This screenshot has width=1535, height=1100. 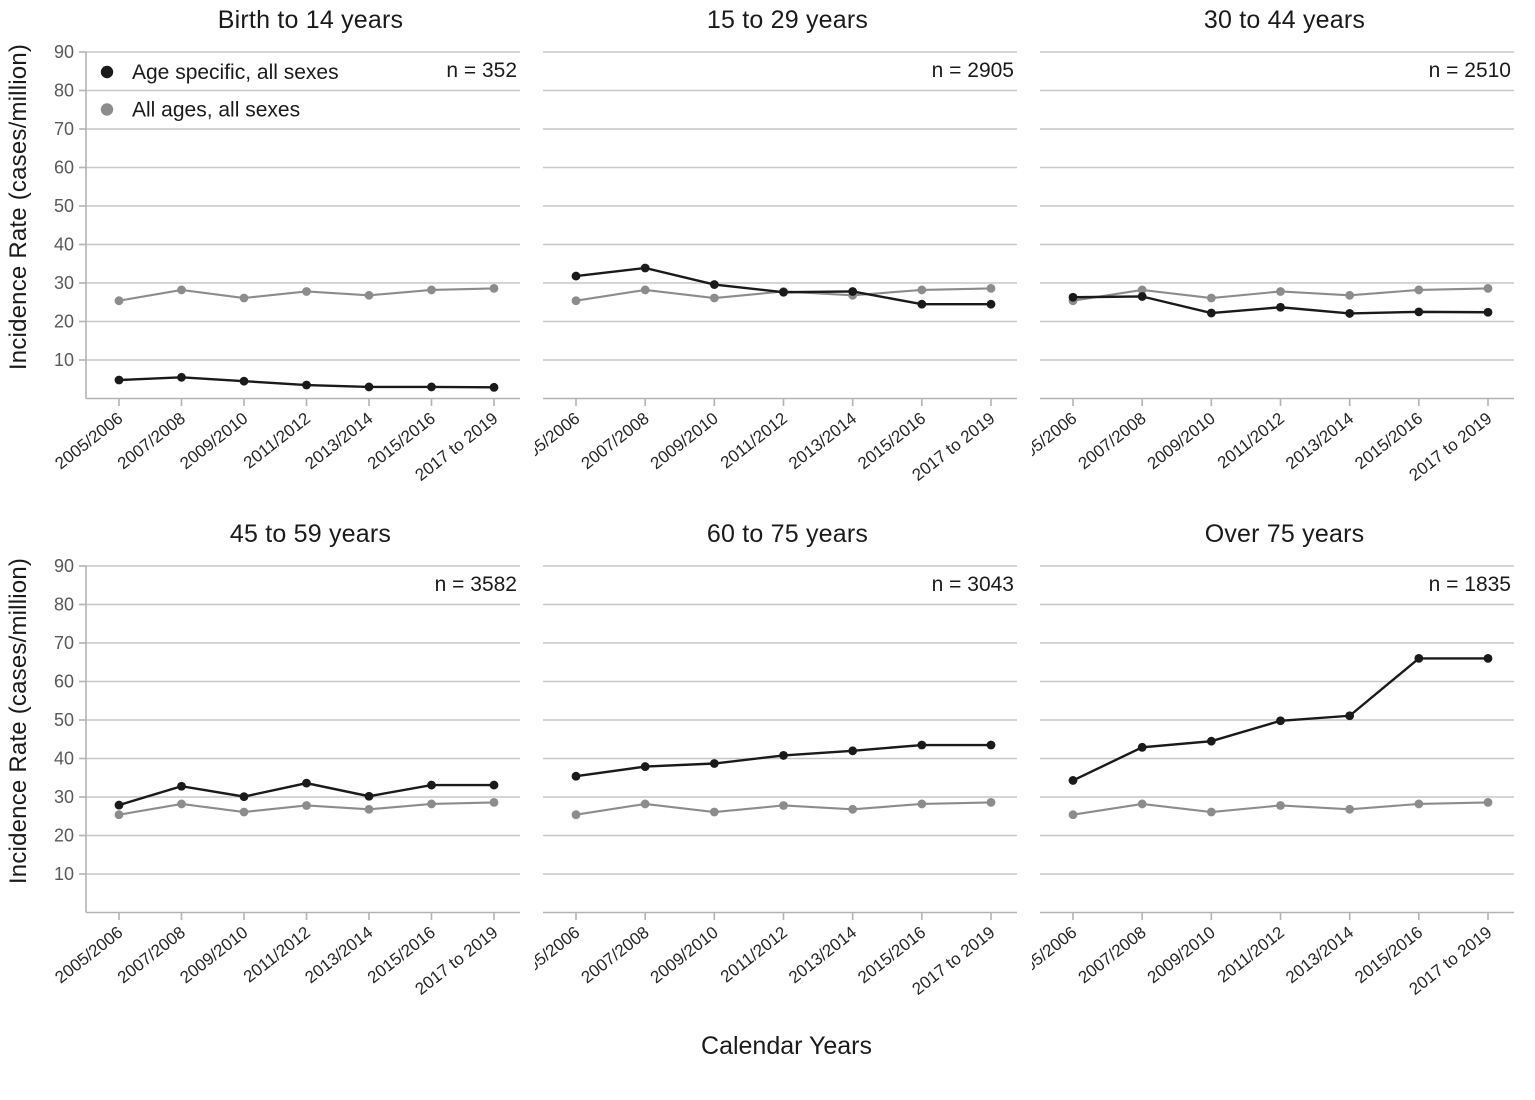 What do you see at coordinates (1284, 20) in the screenshot?
I see `panel-title: 30 to 44 years` at bounding box center [1284, 20].